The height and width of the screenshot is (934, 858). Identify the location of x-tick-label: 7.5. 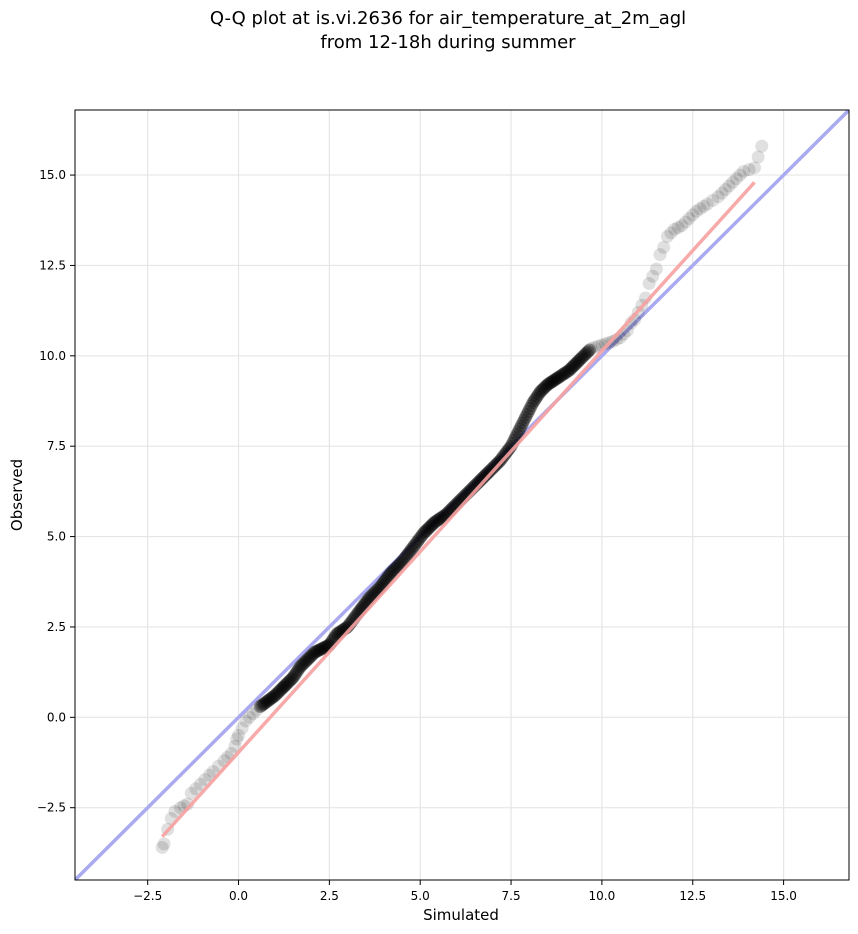
(511, 896).